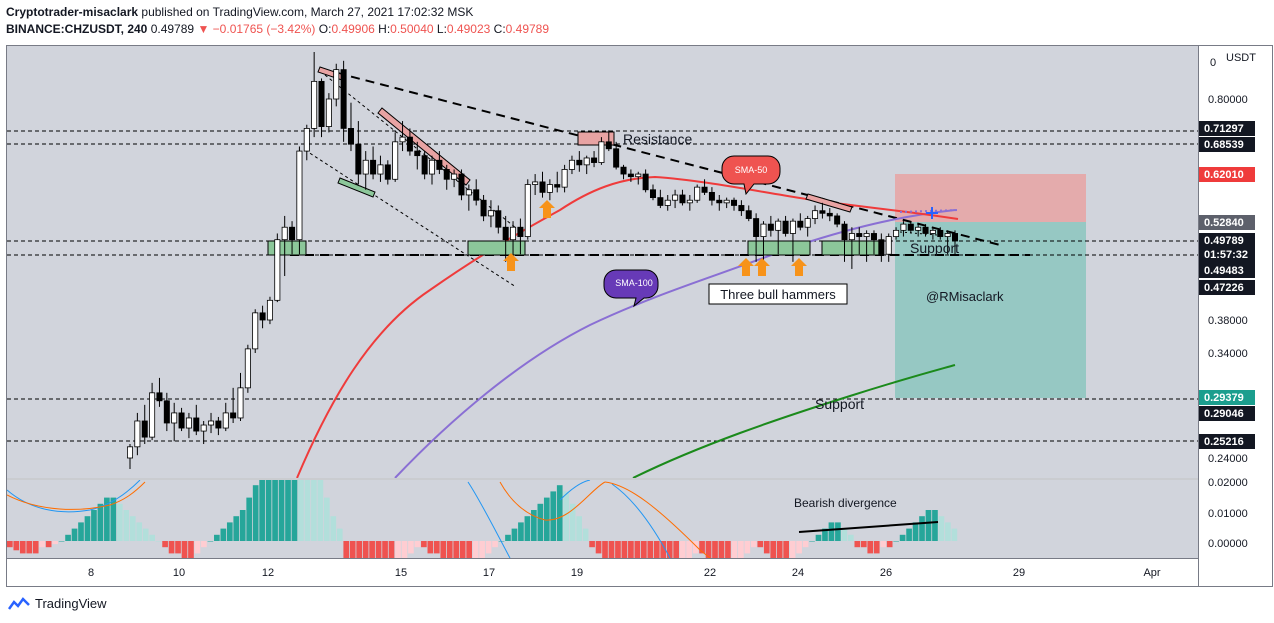  Describe the element at coordinates (72, 12) in the screenshot. I see `author-name: Cryptotrader-misaclark` at that location.